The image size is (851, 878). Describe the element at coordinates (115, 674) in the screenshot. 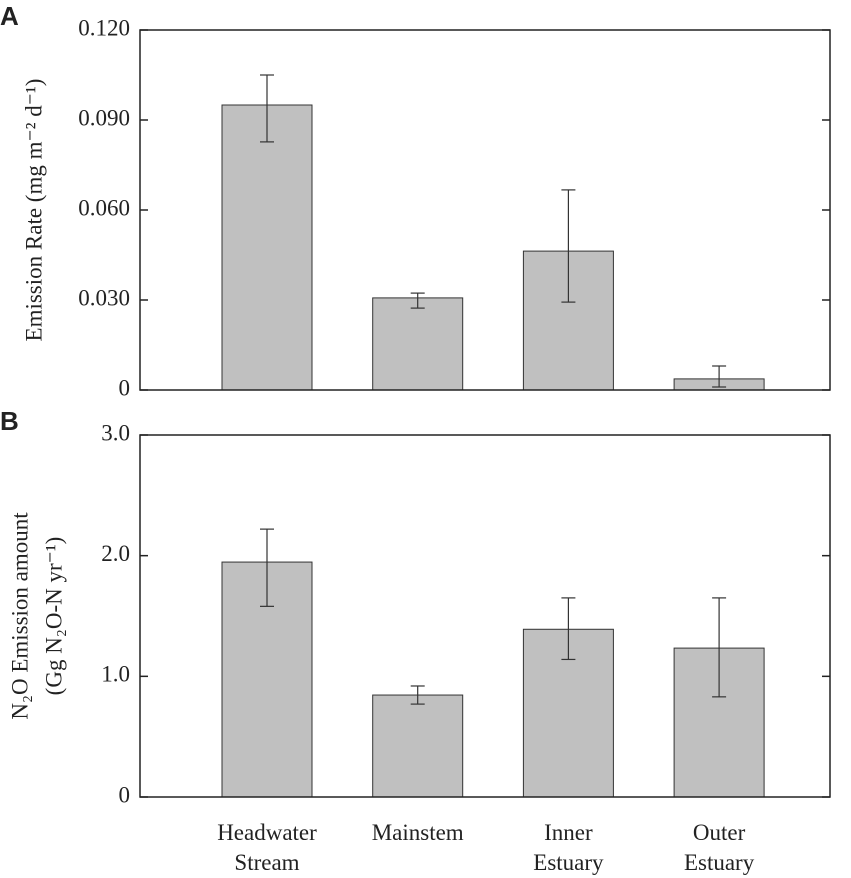

I see `y-tick-label: 1.0` at that location.